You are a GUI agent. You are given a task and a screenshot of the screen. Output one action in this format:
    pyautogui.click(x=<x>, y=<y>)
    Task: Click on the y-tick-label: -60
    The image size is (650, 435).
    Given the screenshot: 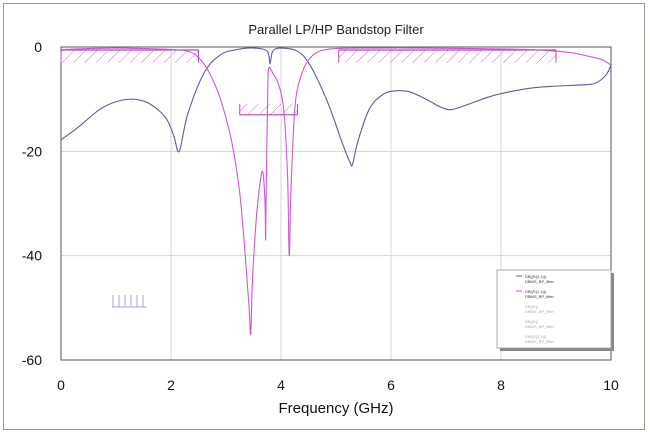 What is the action you would take?
    pyautogui.click(x=32, y=360)
    